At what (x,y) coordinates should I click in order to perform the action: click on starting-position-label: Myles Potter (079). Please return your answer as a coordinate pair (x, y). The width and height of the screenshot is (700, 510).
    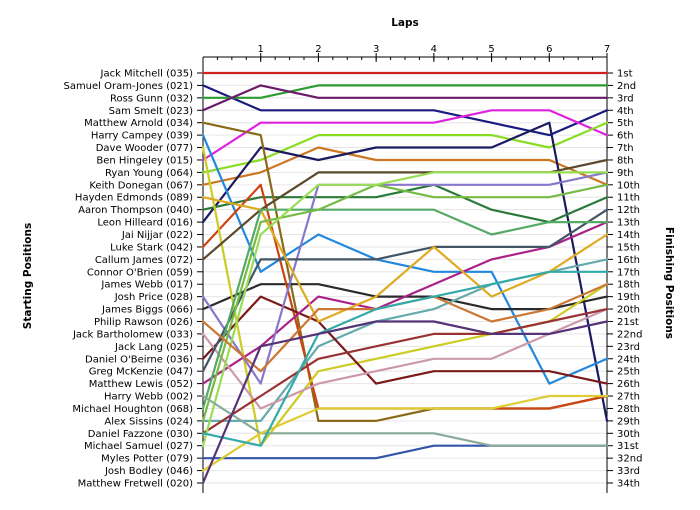
    Looking at the image, I should click on (147, 459).